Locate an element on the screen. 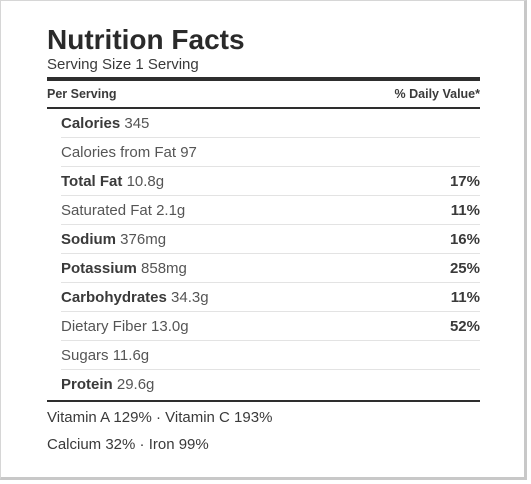  vitamins-line-2: Calcium 32% · Iron 99% is located at coordinates (128, 444).